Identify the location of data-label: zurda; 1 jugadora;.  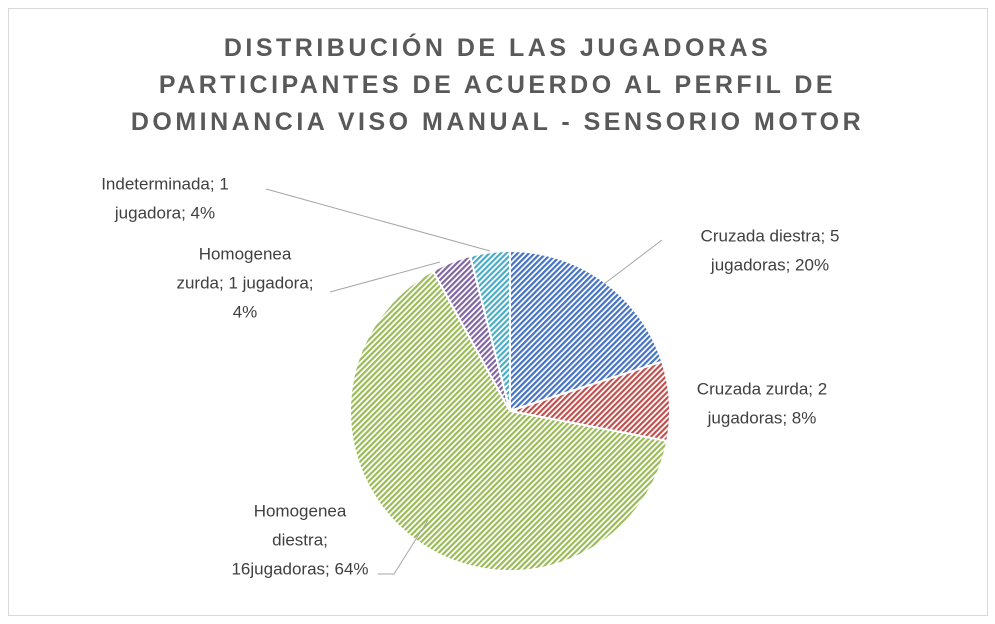
(244, 282).